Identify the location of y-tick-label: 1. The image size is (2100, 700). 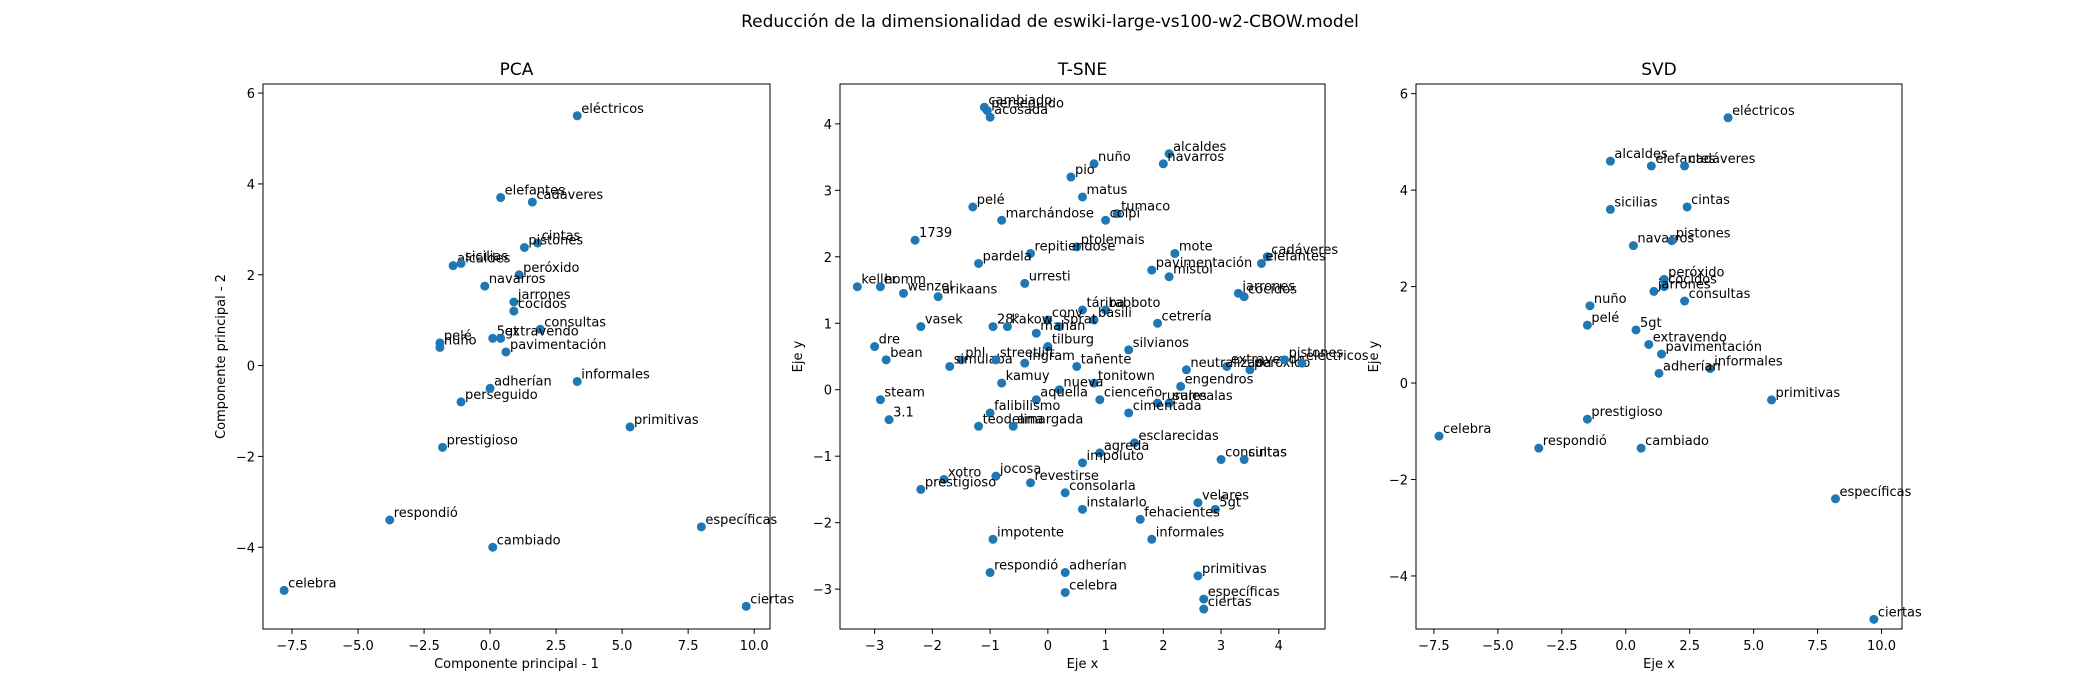
(828, 324).